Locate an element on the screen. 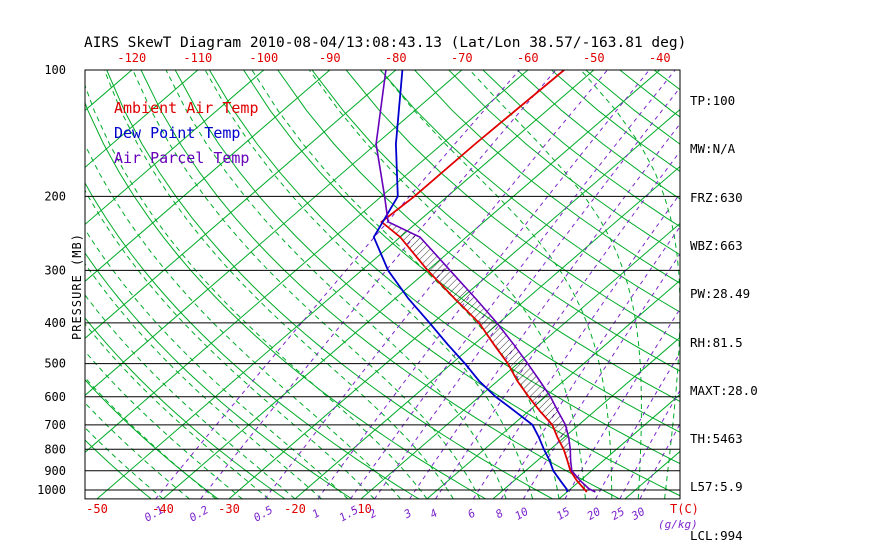 This screenshot has width=870, height=560. stat-line: FRZ:630 is located at coordinates (716, 197).